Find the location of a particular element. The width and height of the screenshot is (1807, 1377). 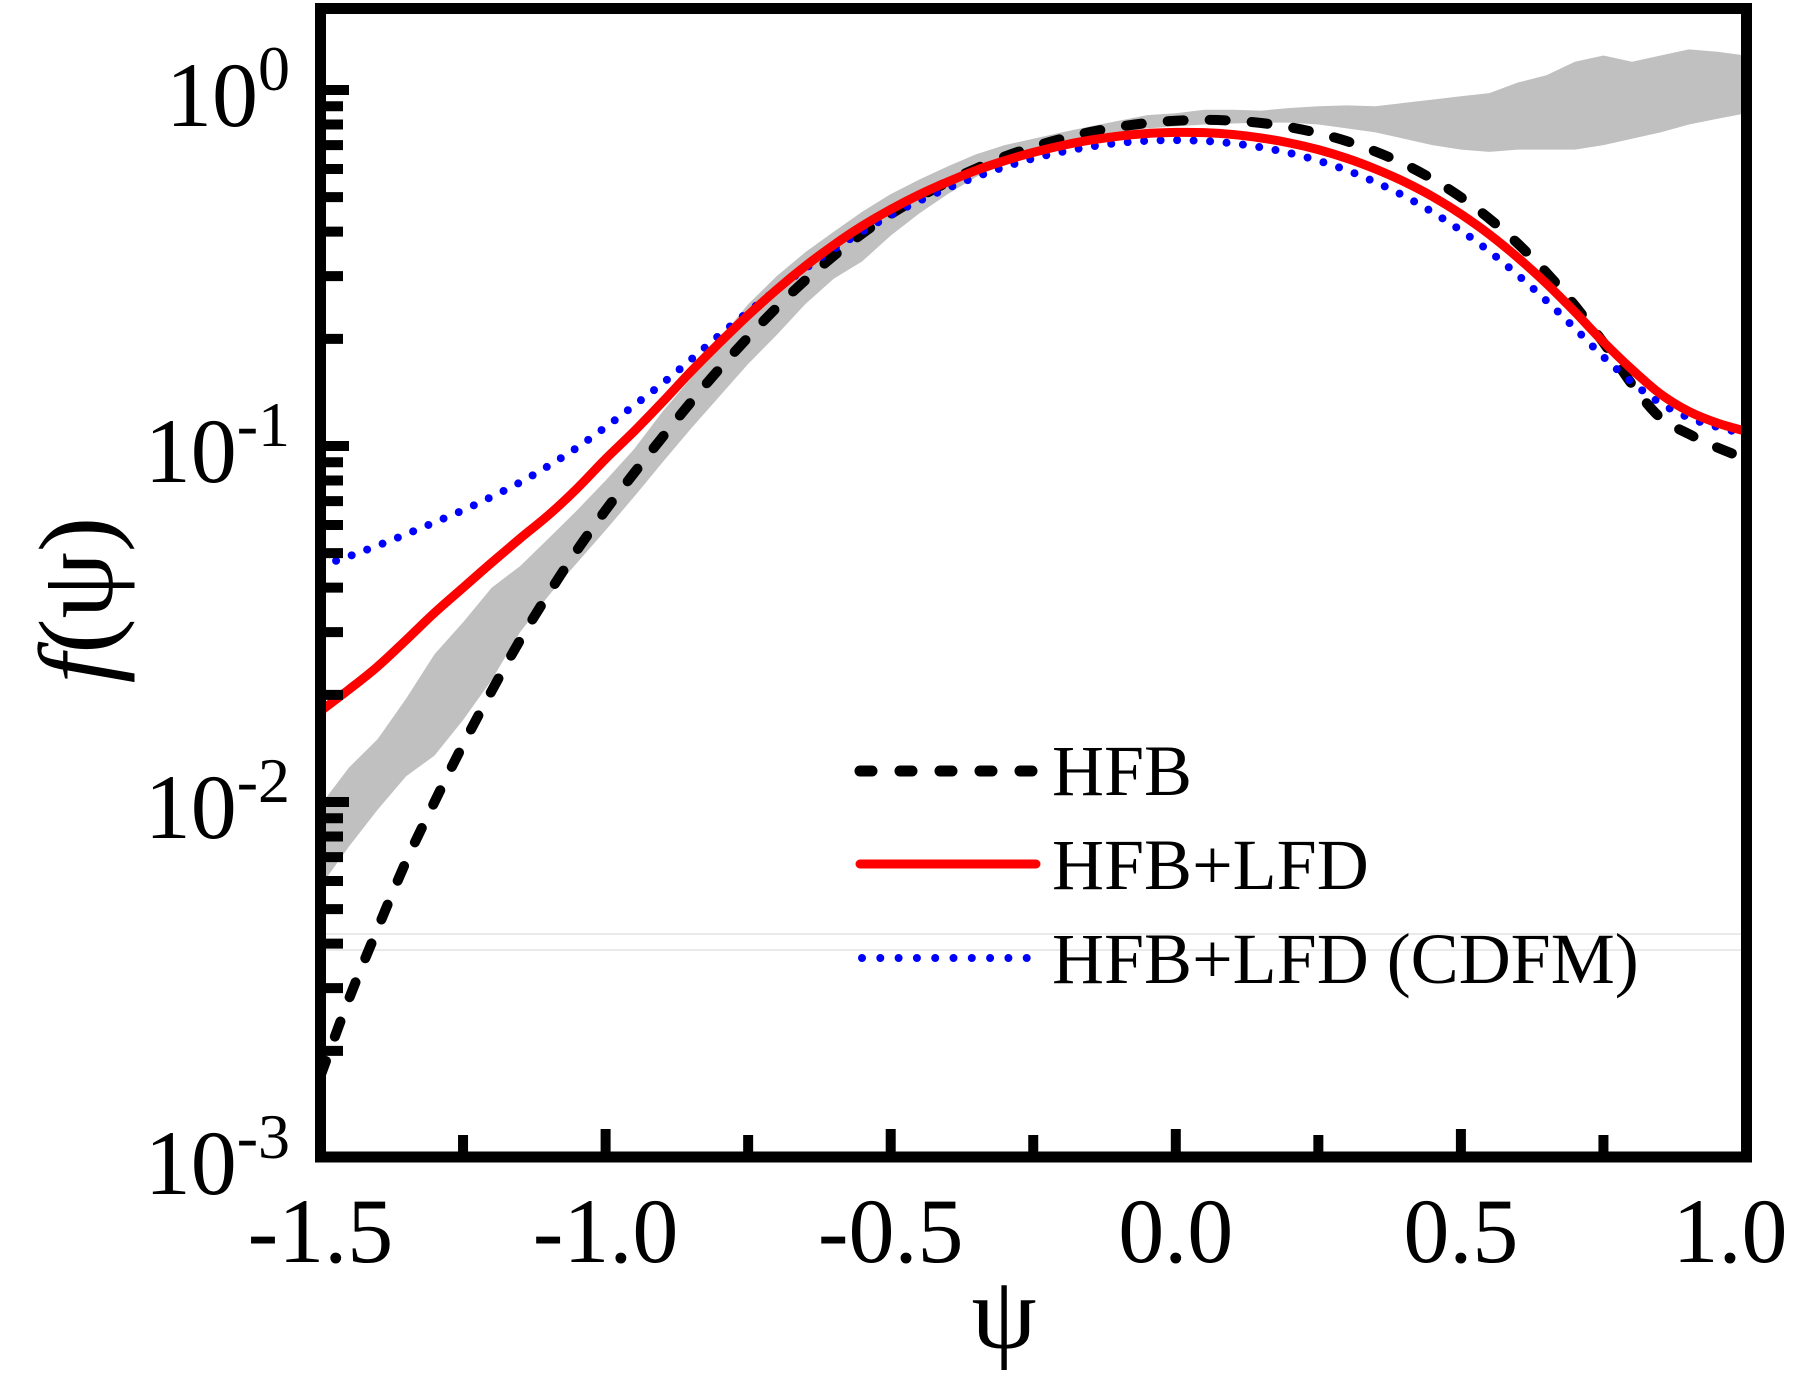

legend-label-hfb-lfd-cdfm: HFB+LFD (CDFM) is located at coordinates (1345, 959).